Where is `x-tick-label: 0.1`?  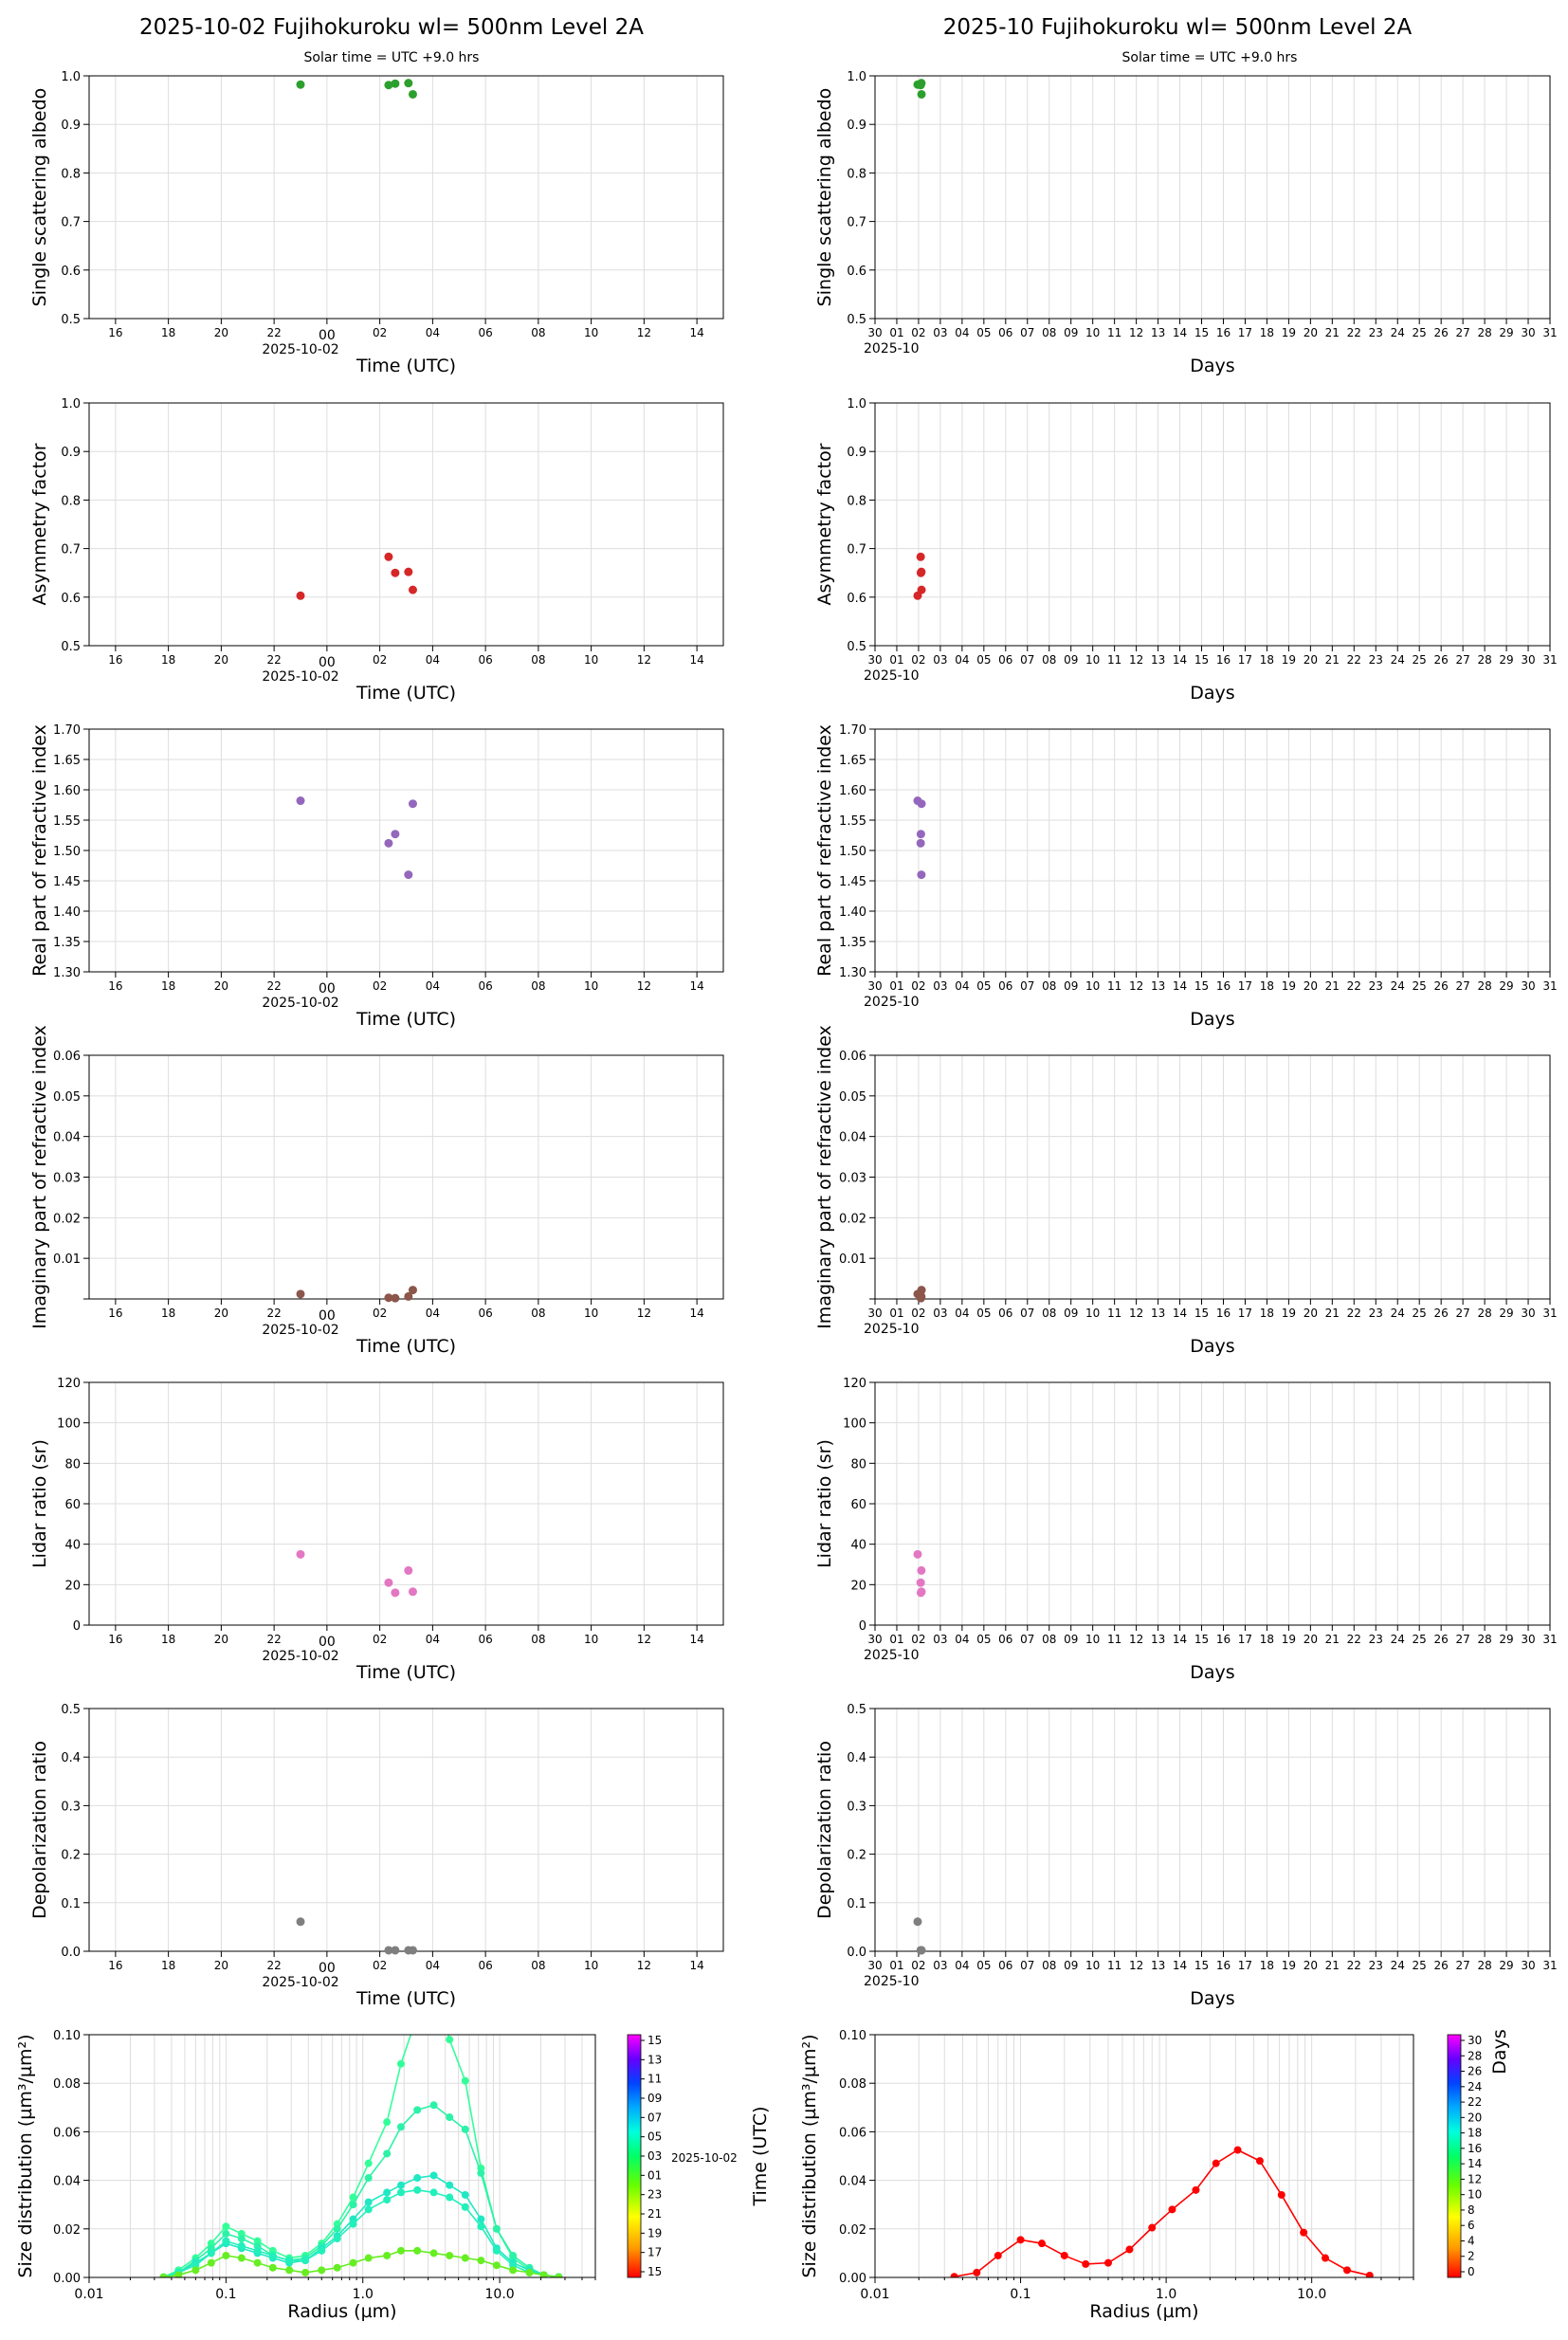 x-tick-label: 0.1 is located at coordinates (1020, 2294).